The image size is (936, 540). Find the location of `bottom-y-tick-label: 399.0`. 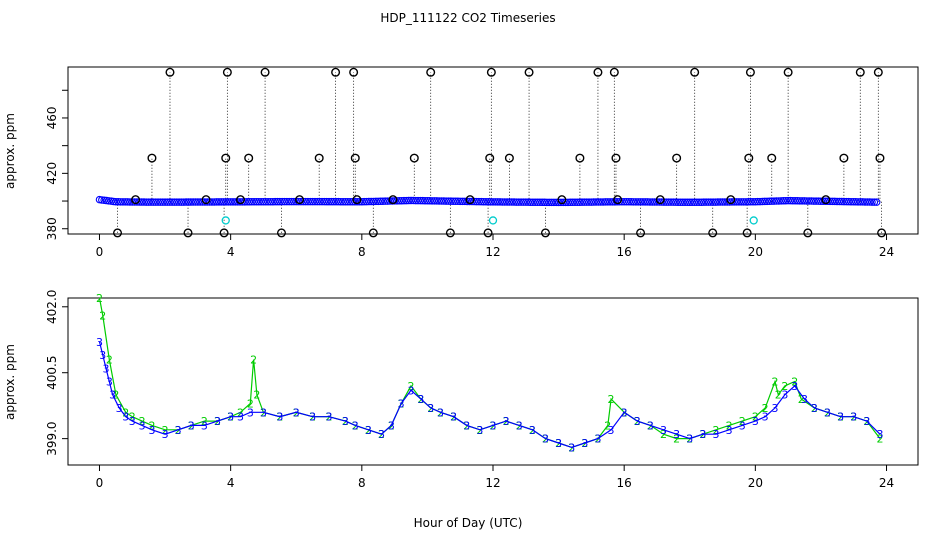

bottom-y-tick-label: 399.0 is located at coordinates (52, 438).